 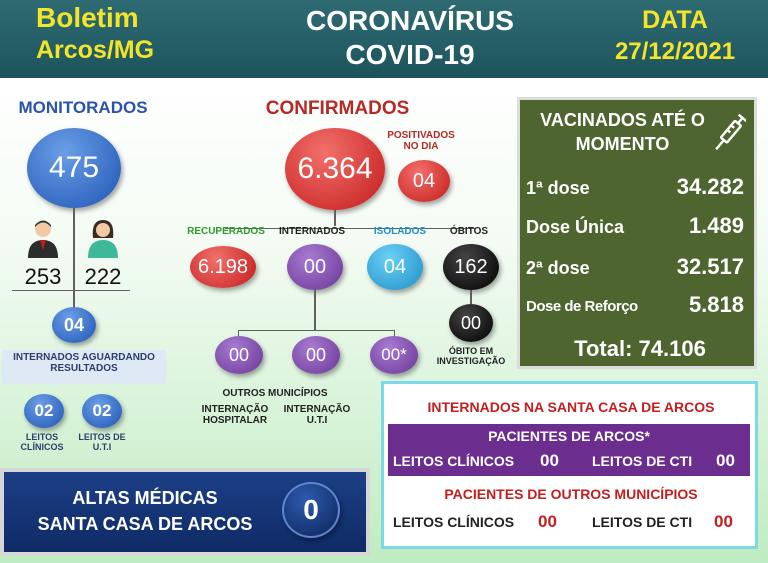 What do you see at coordinates (675, 20) in the screenshot?
I see `date-label: DATA` at bounding box center [675, 20].